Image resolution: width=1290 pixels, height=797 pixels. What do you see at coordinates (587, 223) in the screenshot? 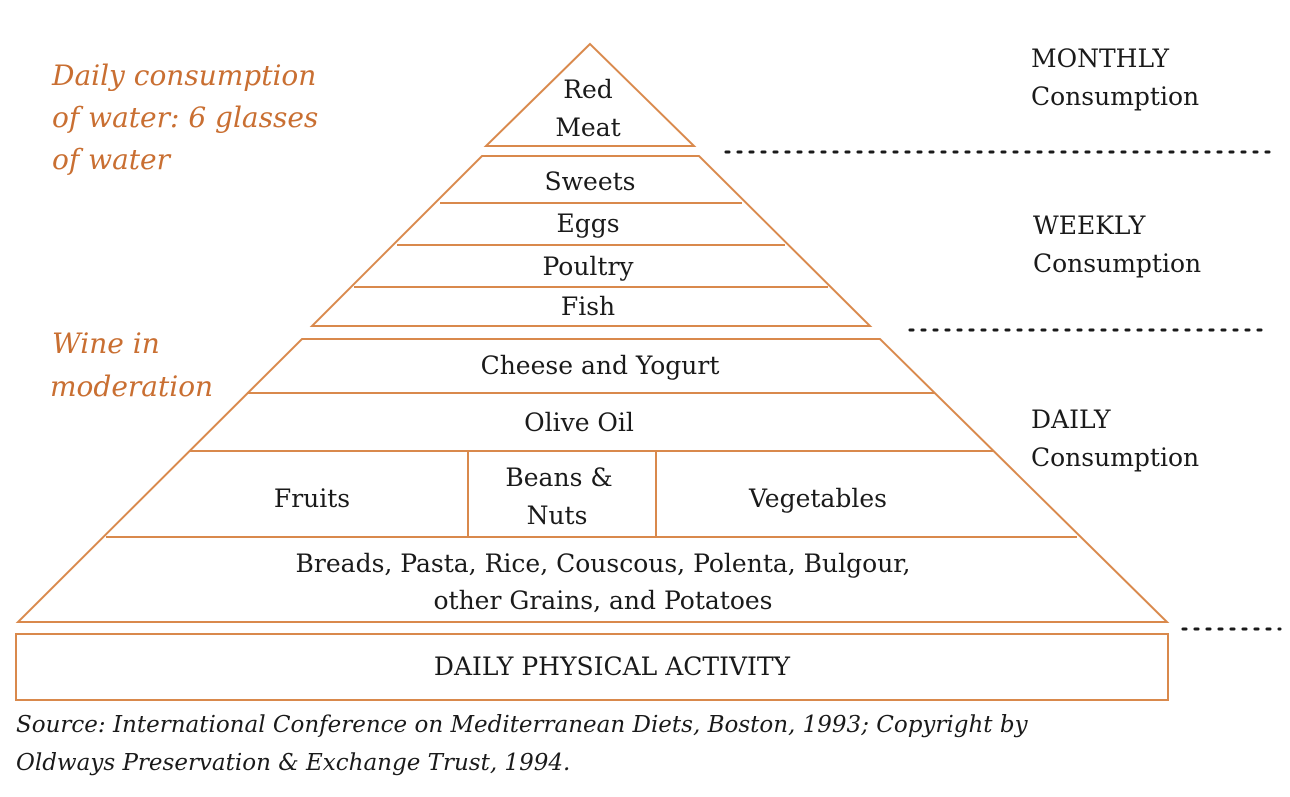
I see `tier-eggs: Eggs` at bounding box center [587, 223].